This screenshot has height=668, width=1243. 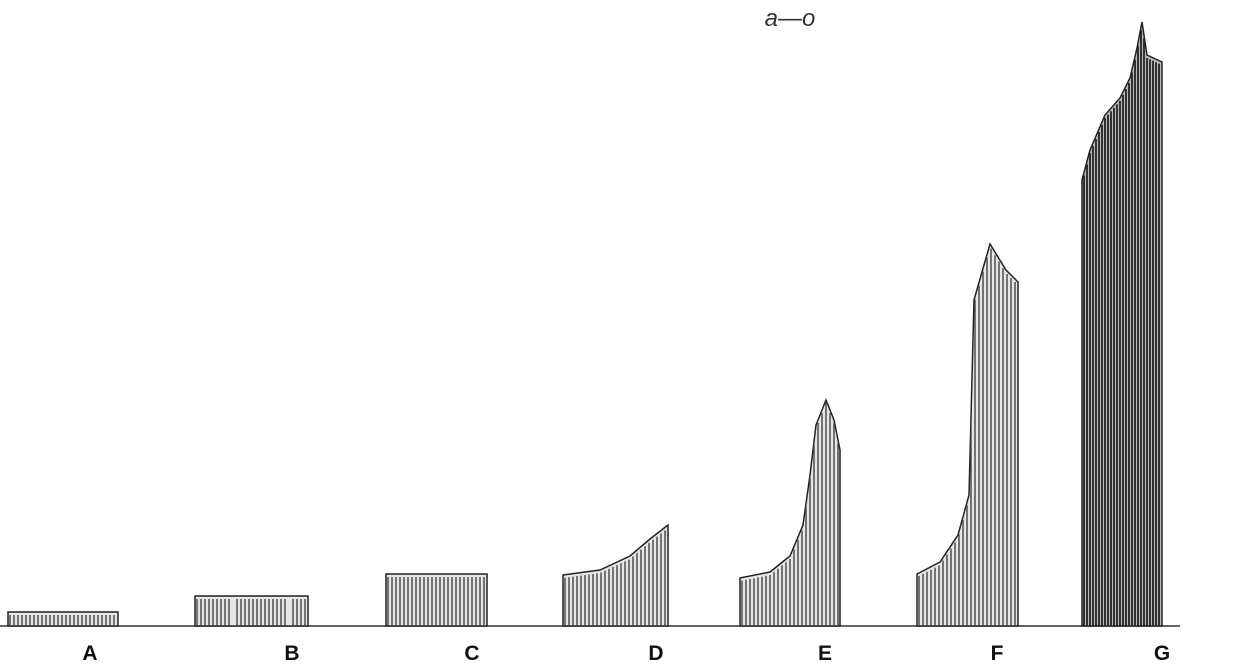 What do you see at coordinates (997, 653) in the screenshot?
I see `panel-label: F` at bounding box center [997, 653].